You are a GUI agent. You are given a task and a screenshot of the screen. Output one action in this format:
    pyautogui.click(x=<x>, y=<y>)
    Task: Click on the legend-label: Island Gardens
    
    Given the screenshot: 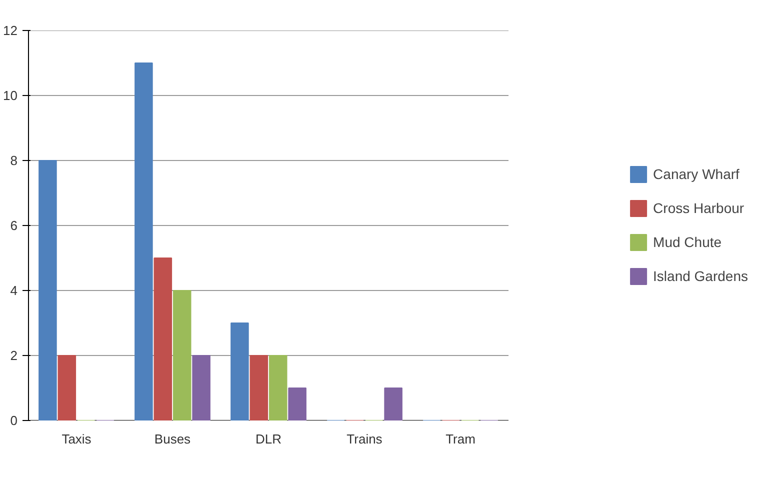 What is the action you would take?
    pyautogui.click(x=700, y=276)
    